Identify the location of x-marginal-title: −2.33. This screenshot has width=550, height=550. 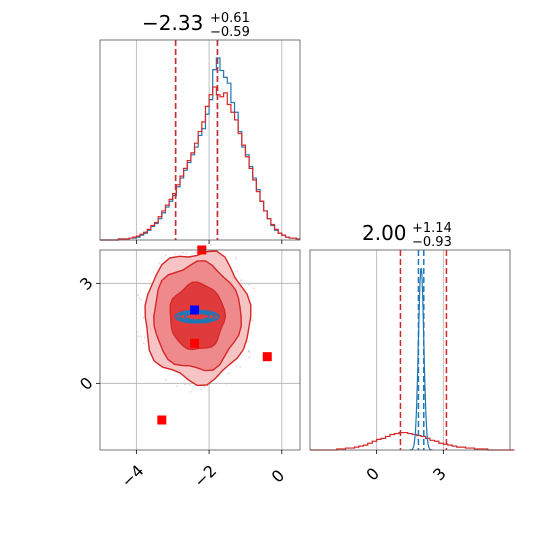
(172, 23).